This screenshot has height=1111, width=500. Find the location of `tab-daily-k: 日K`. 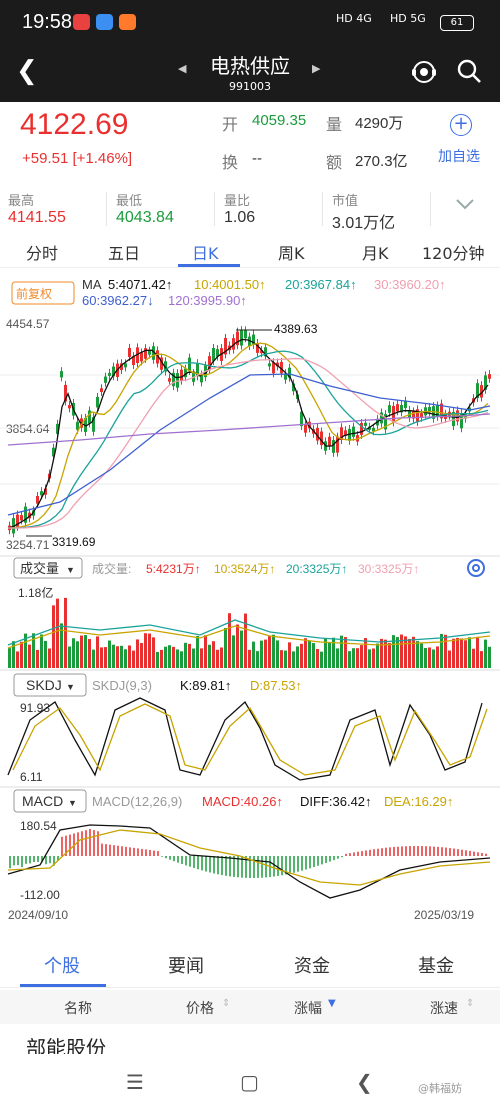

tab-daily-k: 日K is located at coordinates (205, 253).